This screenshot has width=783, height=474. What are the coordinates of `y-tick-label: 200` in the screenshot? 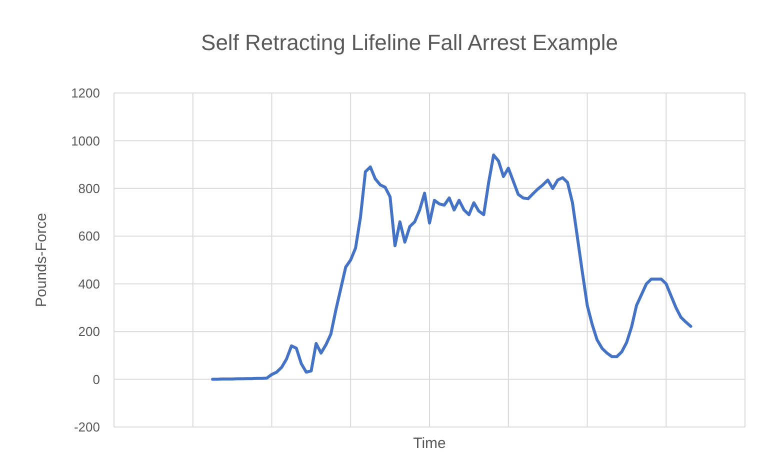 It's located at (89, 332).